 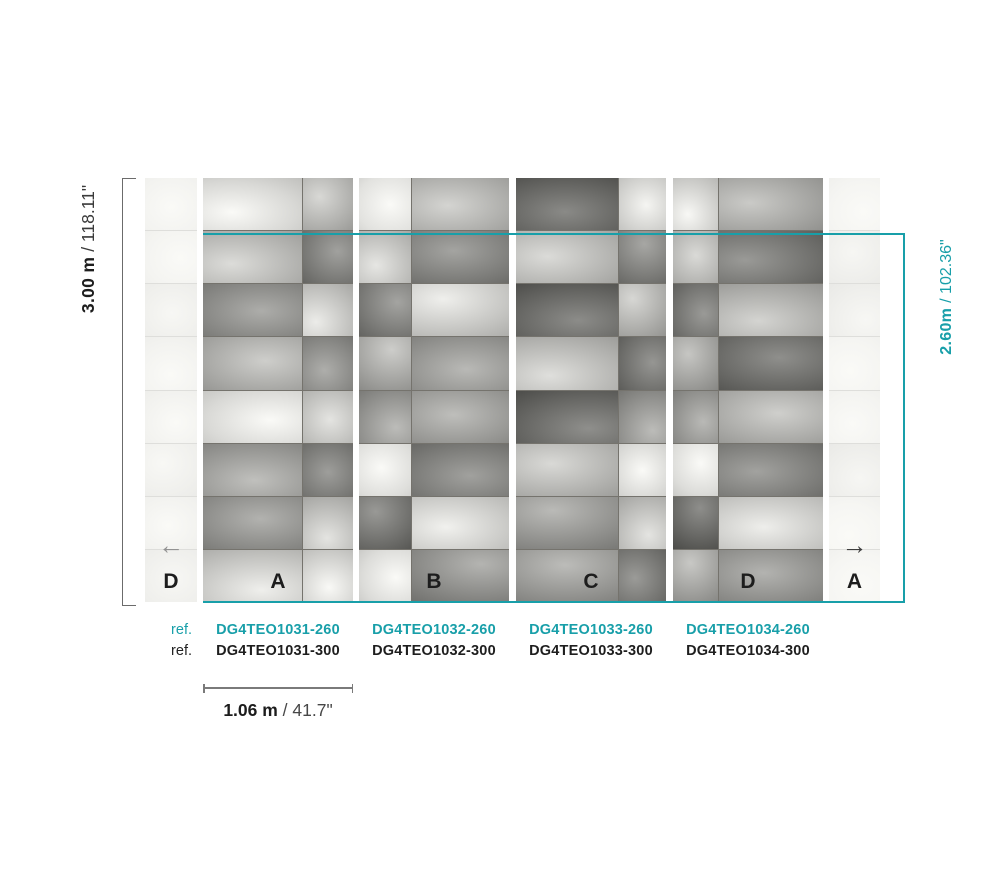 What do you see at coordinates (949, 297) in the screenshot?
I see `trim-height-dimension: 2.60m / 102.36"` at bounding box center [949, 297].